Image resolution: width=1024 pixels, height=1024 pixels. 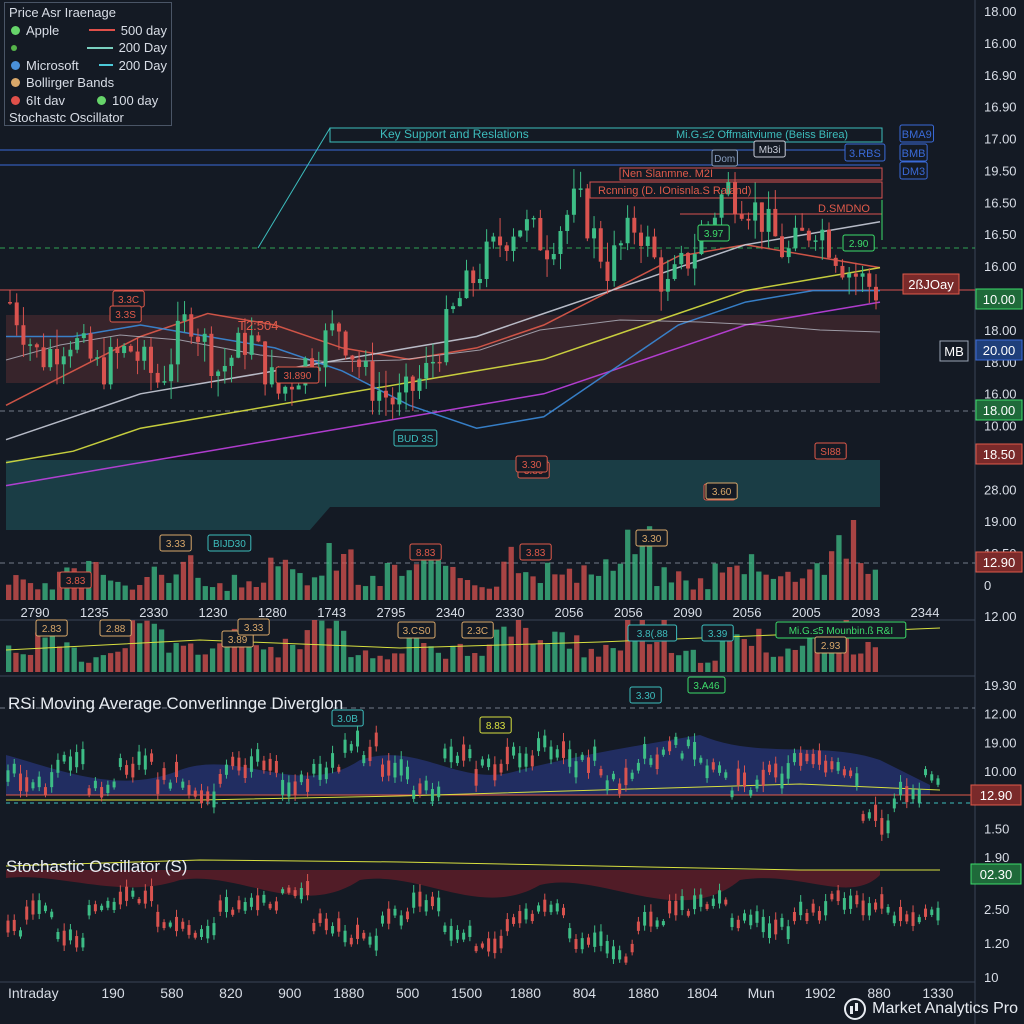 I want to click on price-level-badge: 18.00, so click(x=999, y=410).